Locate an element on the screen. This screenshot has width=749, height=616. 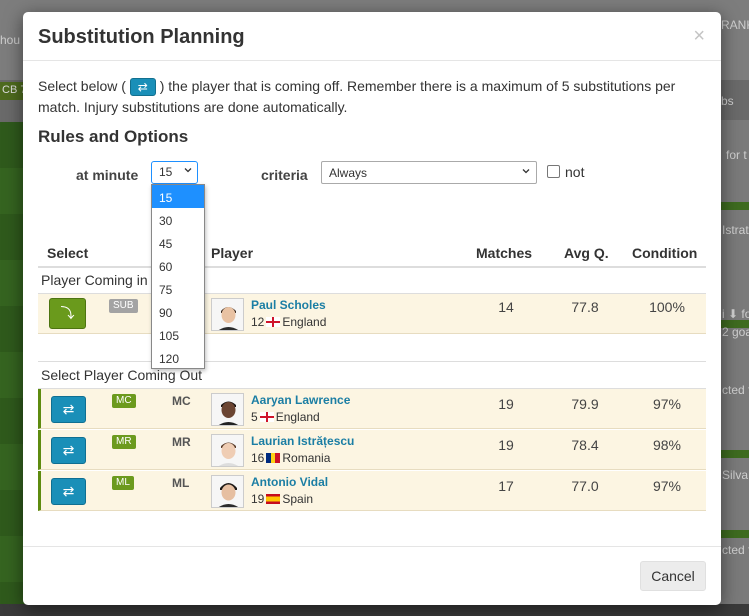
footer-divider is located at coordinates (372, 546).